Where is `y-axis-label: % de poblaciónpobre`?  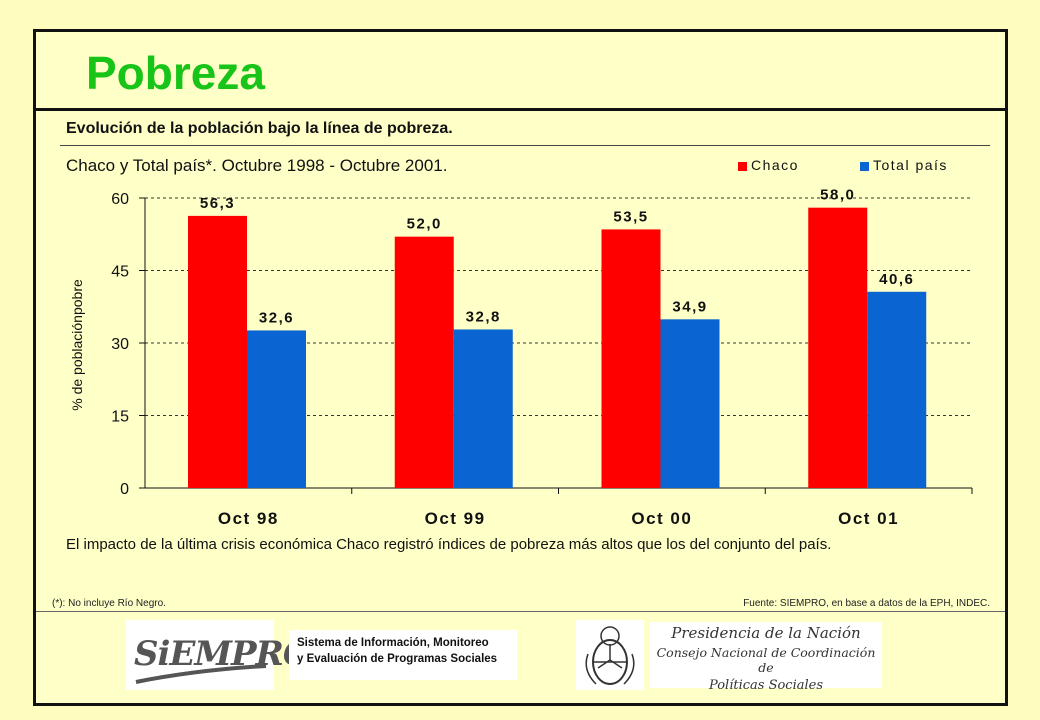
y-axis-label: % de poblaciónpobre is located at coordinates (77, 345).